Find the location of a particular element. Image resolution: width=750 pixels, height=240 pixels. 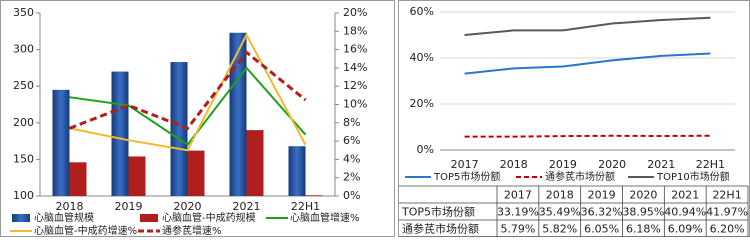

table-cell: 6.05% is located at coordinates (601, 229).